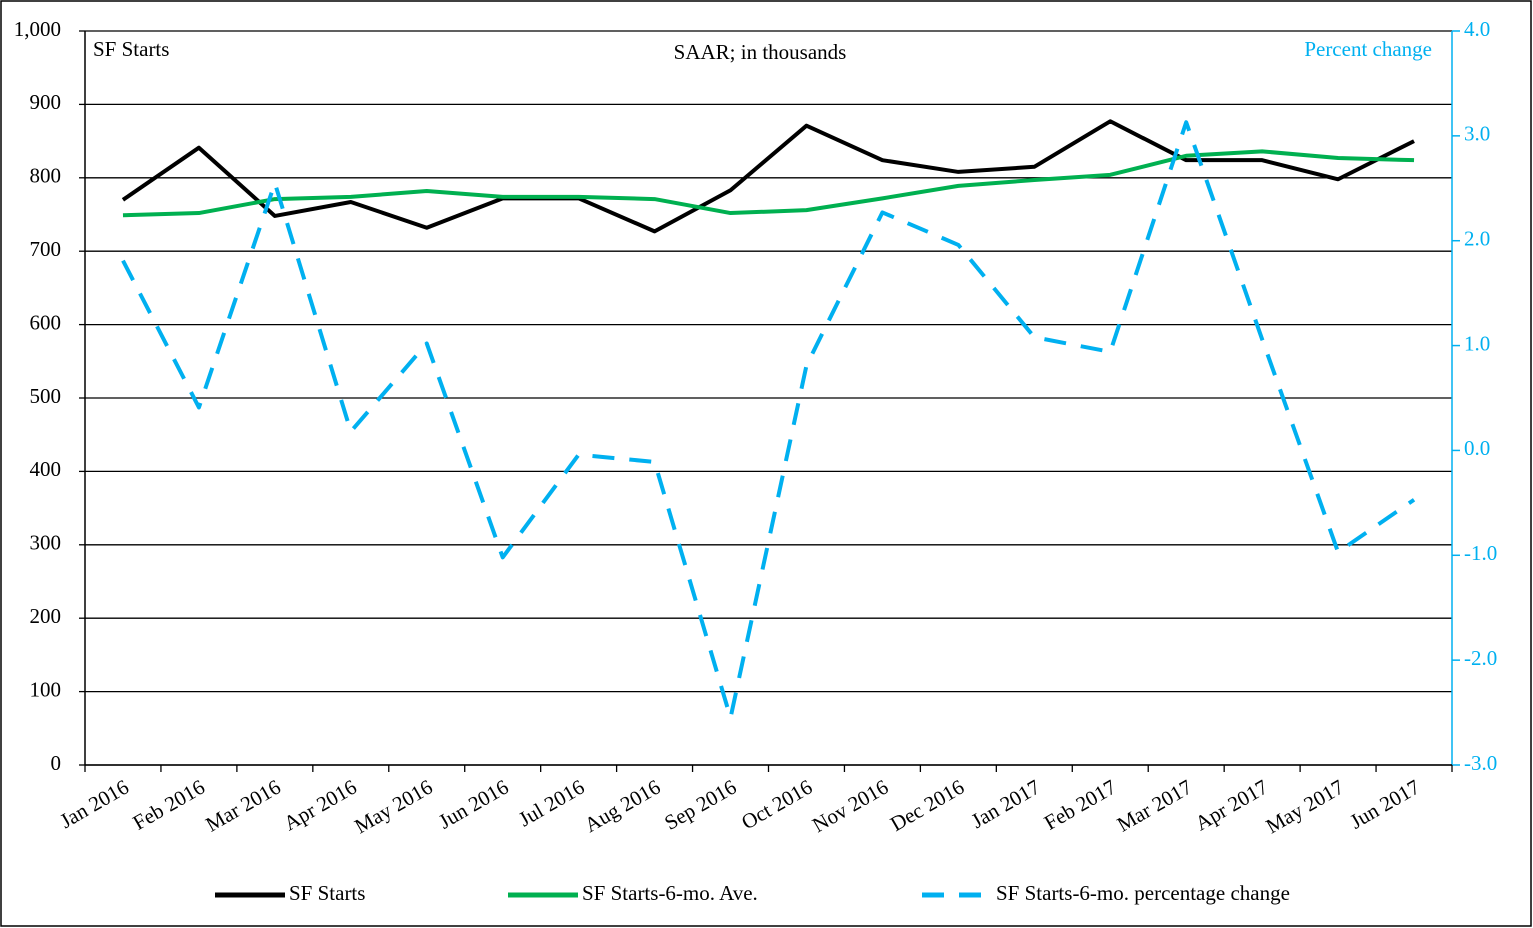  Describe the element at coordinates (319, 805) in the screenshot. I see `x-tick-label: Apr 2016` at that location.